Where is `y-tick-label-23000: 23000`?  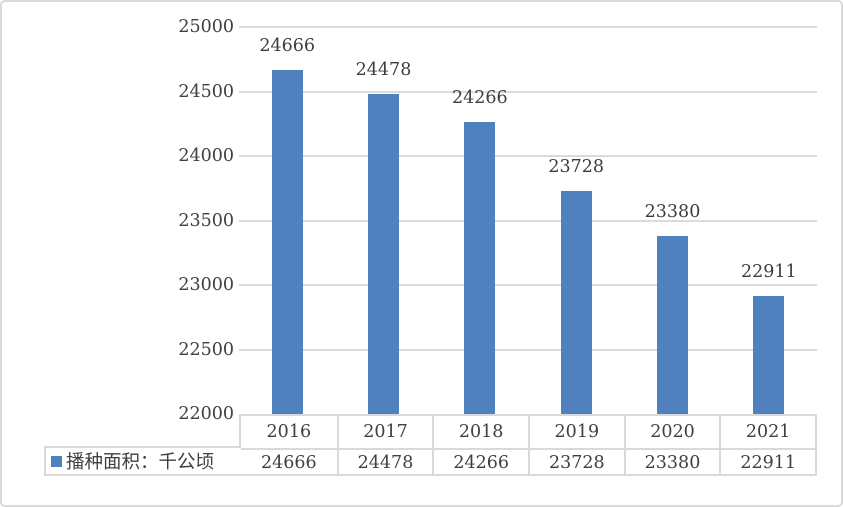 y-tick-label-23000: 23000 is located at coordinates (206, 285).